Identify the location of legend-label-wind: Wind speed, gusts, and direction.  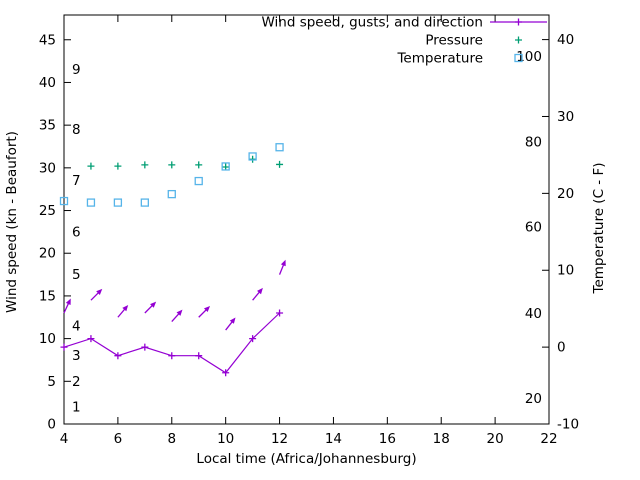
(372, 23).